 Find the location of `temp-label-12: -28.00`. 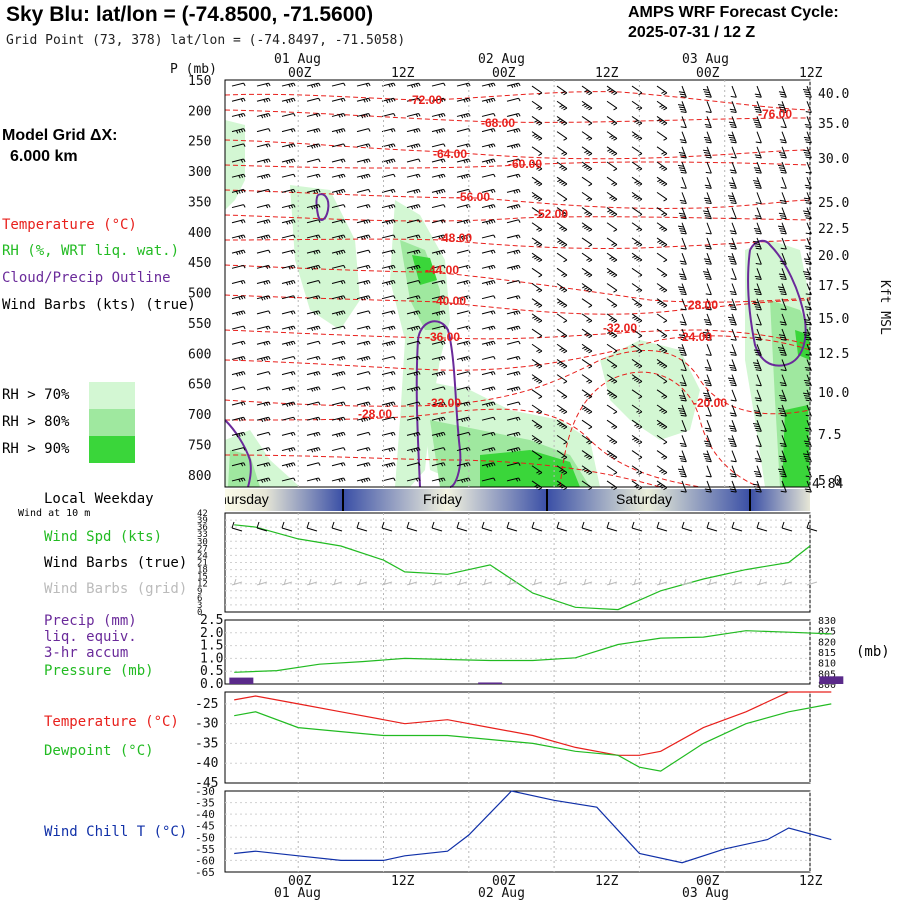

temp-label-12: -28.00 is located at coordinates (701, 305).